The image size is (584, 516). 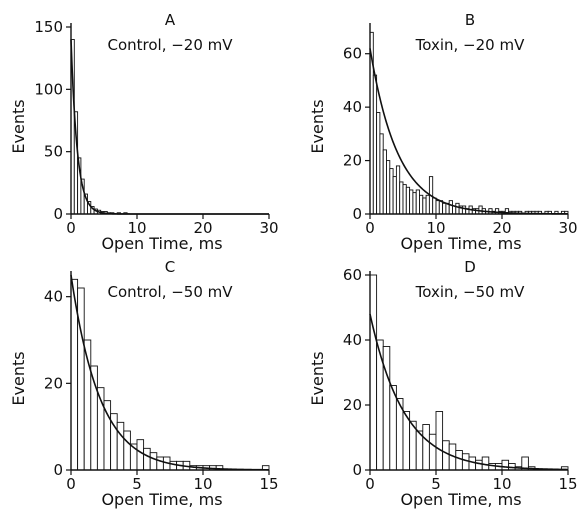 I want to click on bars-b, so click(x=469, y=123).